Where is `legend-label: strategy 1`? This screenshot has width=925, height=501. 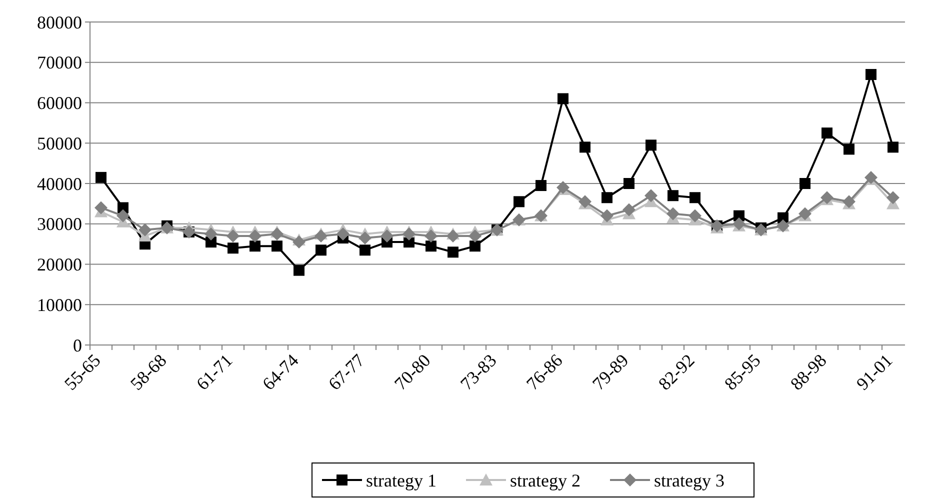 legend-label: strategy 1 is located at coordinates (401, 480).